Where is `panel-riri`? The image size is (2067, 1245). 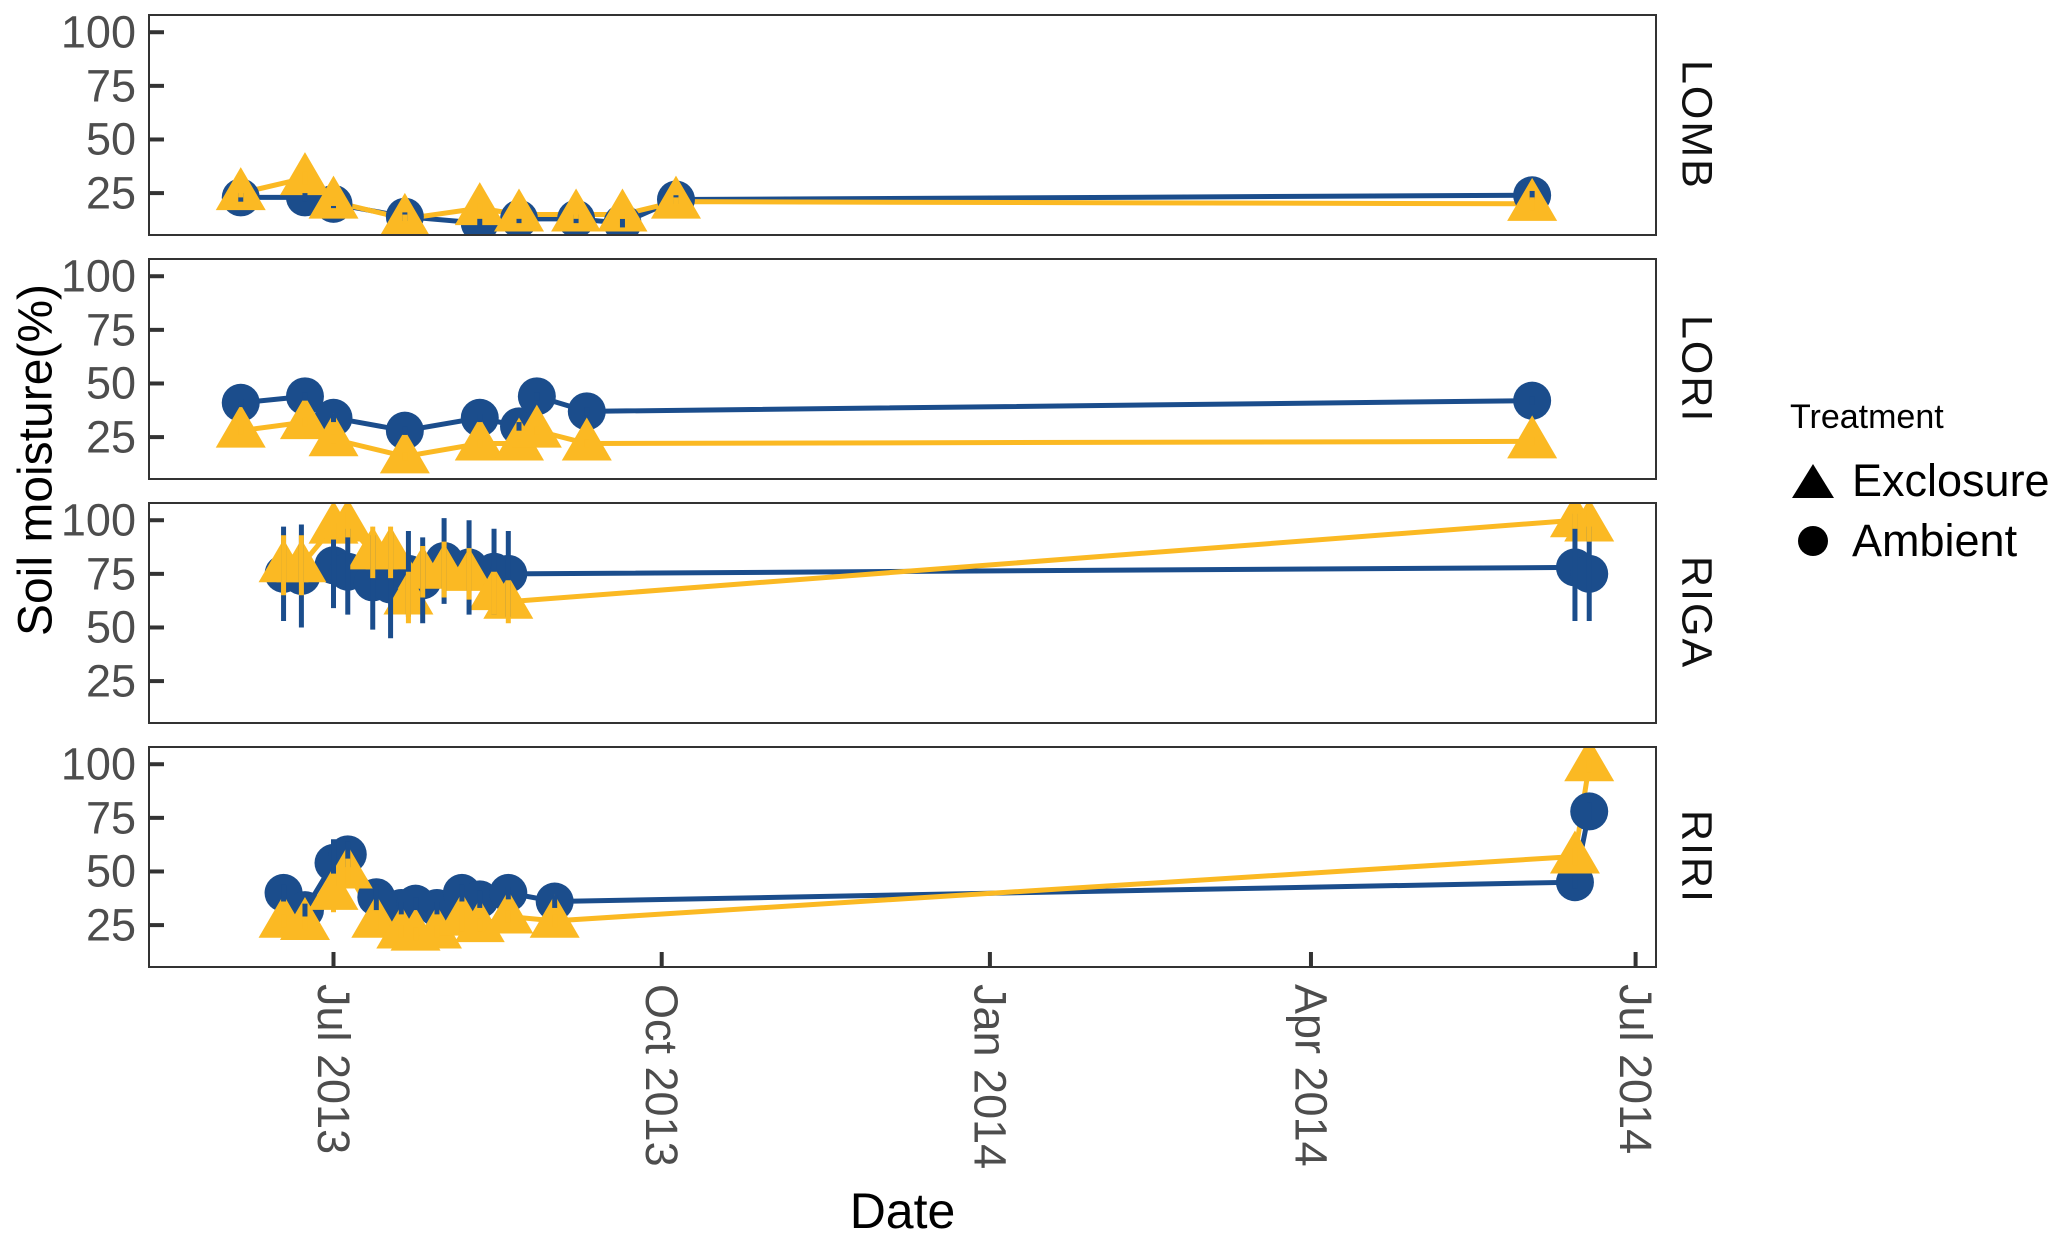 panel-riri is located at coordinates (902, 857).